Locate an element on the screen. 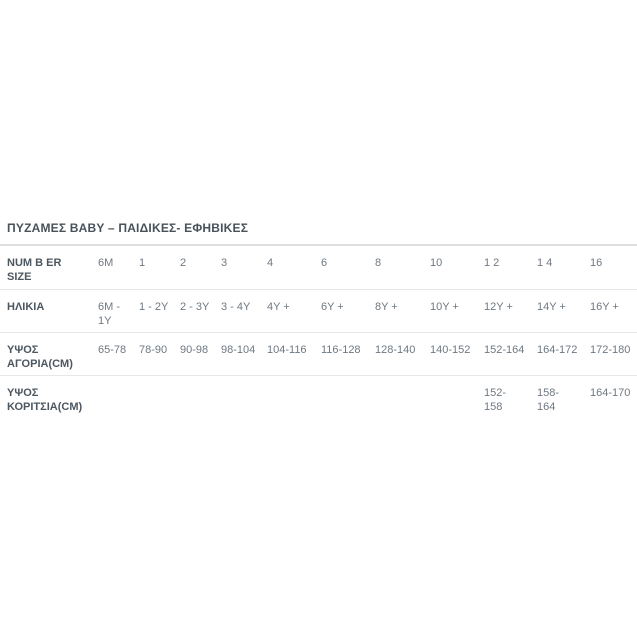 Image resolution: width=637 pixels, height=637 pixels. table-cell: 1 is located at coordinates (142, 263).